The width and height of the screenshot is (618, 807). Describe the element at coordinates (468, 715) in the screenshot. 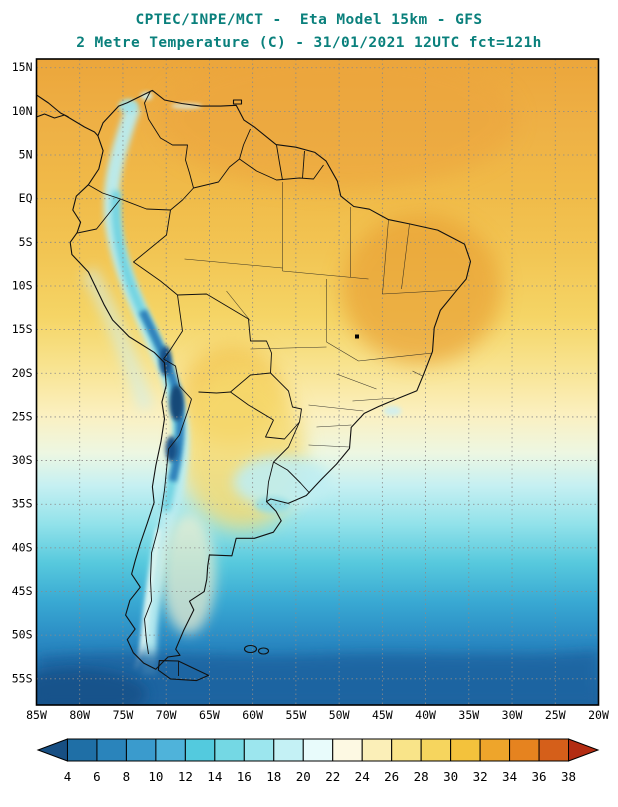

I see `lon-tick-label: 35W` at that location.